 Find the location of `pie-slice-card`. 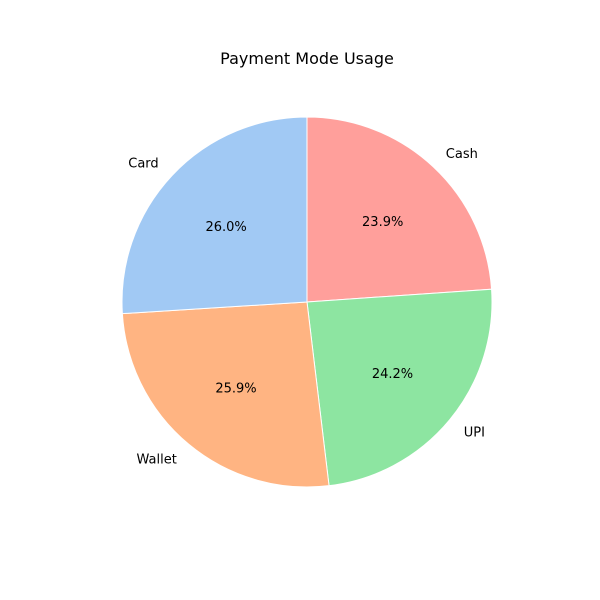

pie-slice-card is located at coordinates (214, 215).